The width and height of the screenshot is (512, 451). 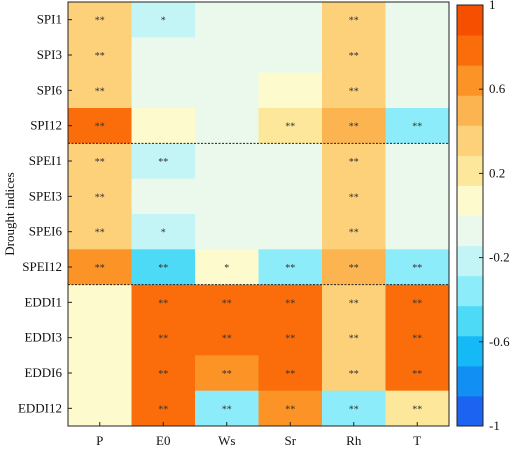 What do you see at coordinates (163, 440) in the screenshot?
I see `x-tick-label: E0` at bounding box center [163, 440].